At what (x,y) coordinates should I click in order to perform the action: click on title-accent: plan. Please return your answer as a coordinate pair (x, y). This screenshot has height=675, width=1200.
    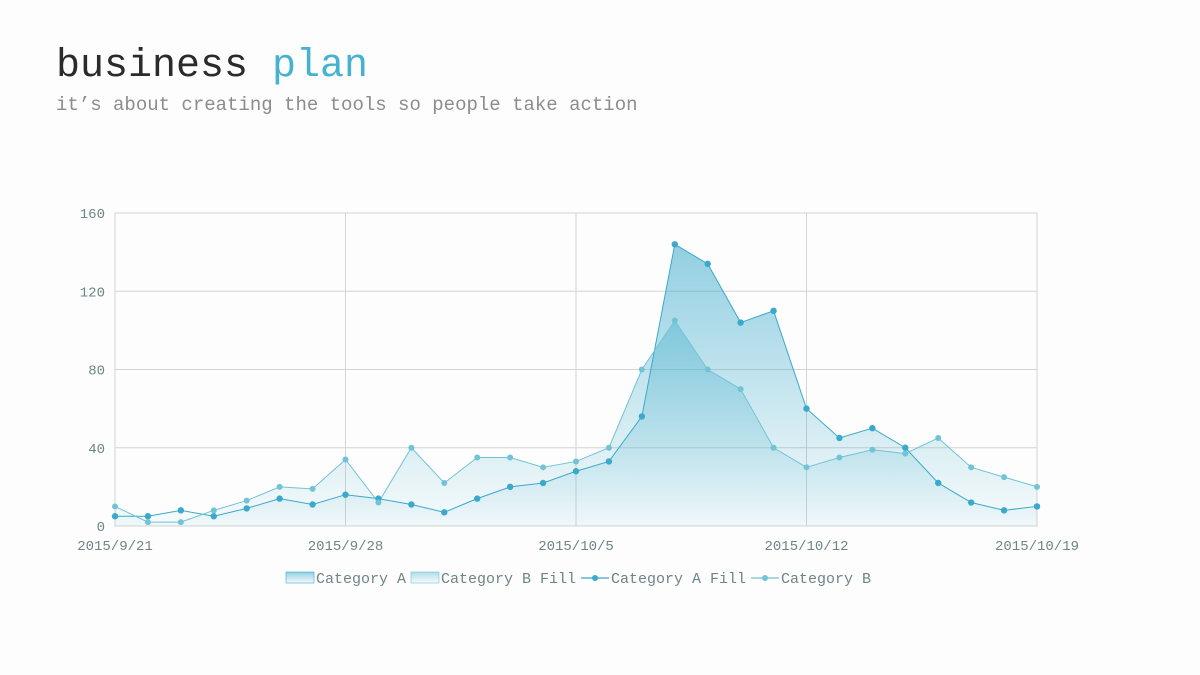
    Looking at the image, I should click on (320, 66).